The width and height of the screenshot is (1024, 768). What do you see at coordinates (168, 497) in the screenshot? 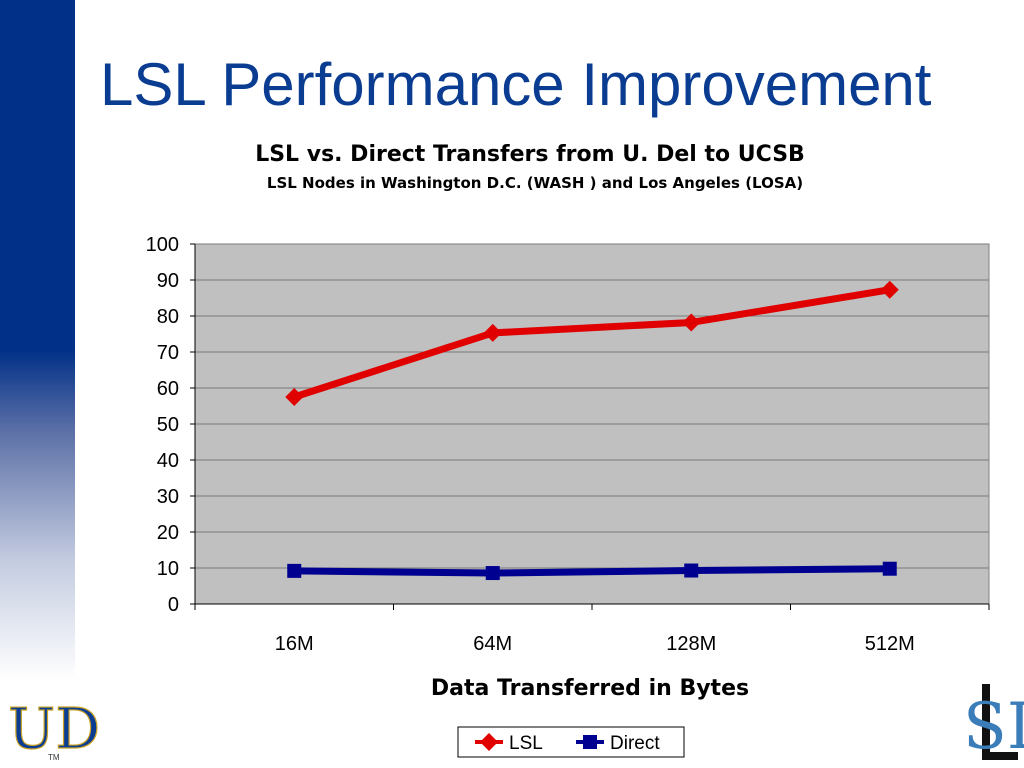
I see `y-tick-label: 30` at bounding box center [168, 497].